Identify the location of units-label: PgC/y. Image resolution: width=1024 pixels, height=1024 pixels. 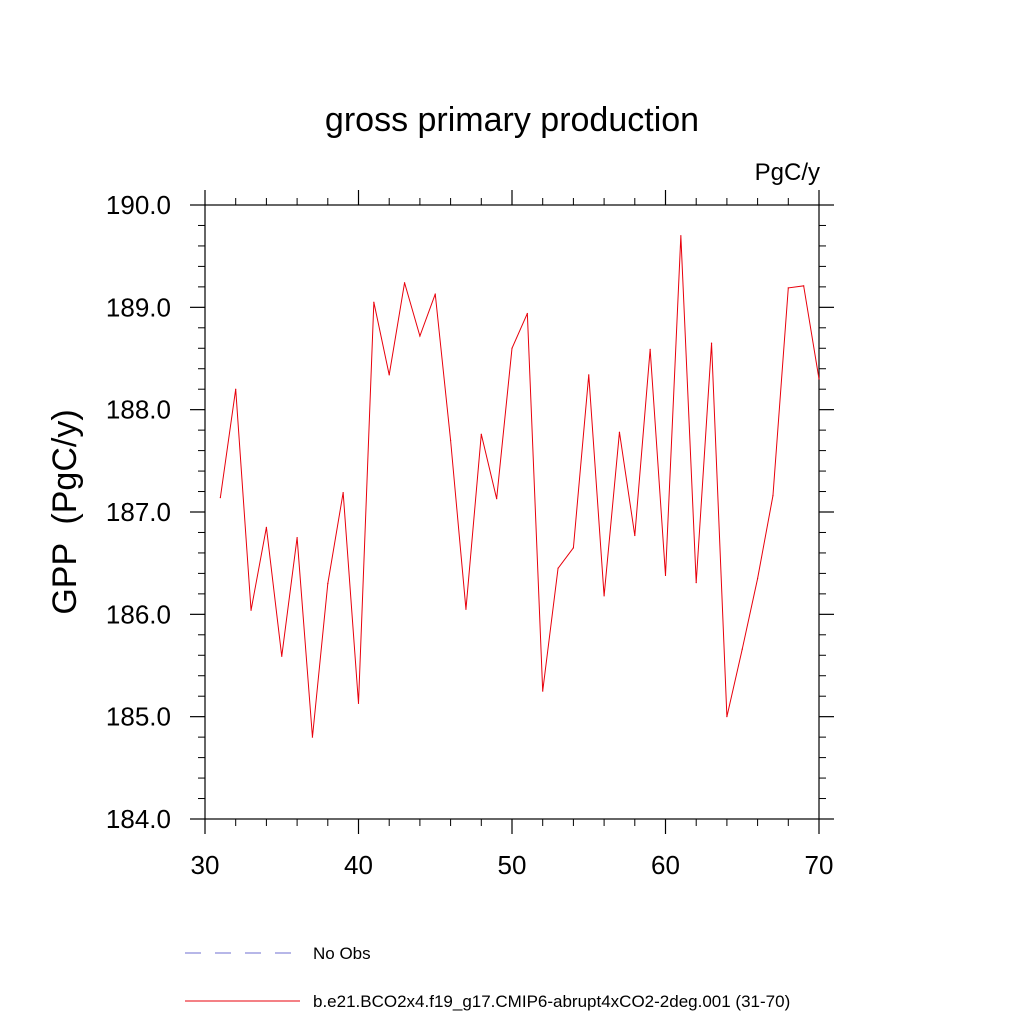
(787, 172).